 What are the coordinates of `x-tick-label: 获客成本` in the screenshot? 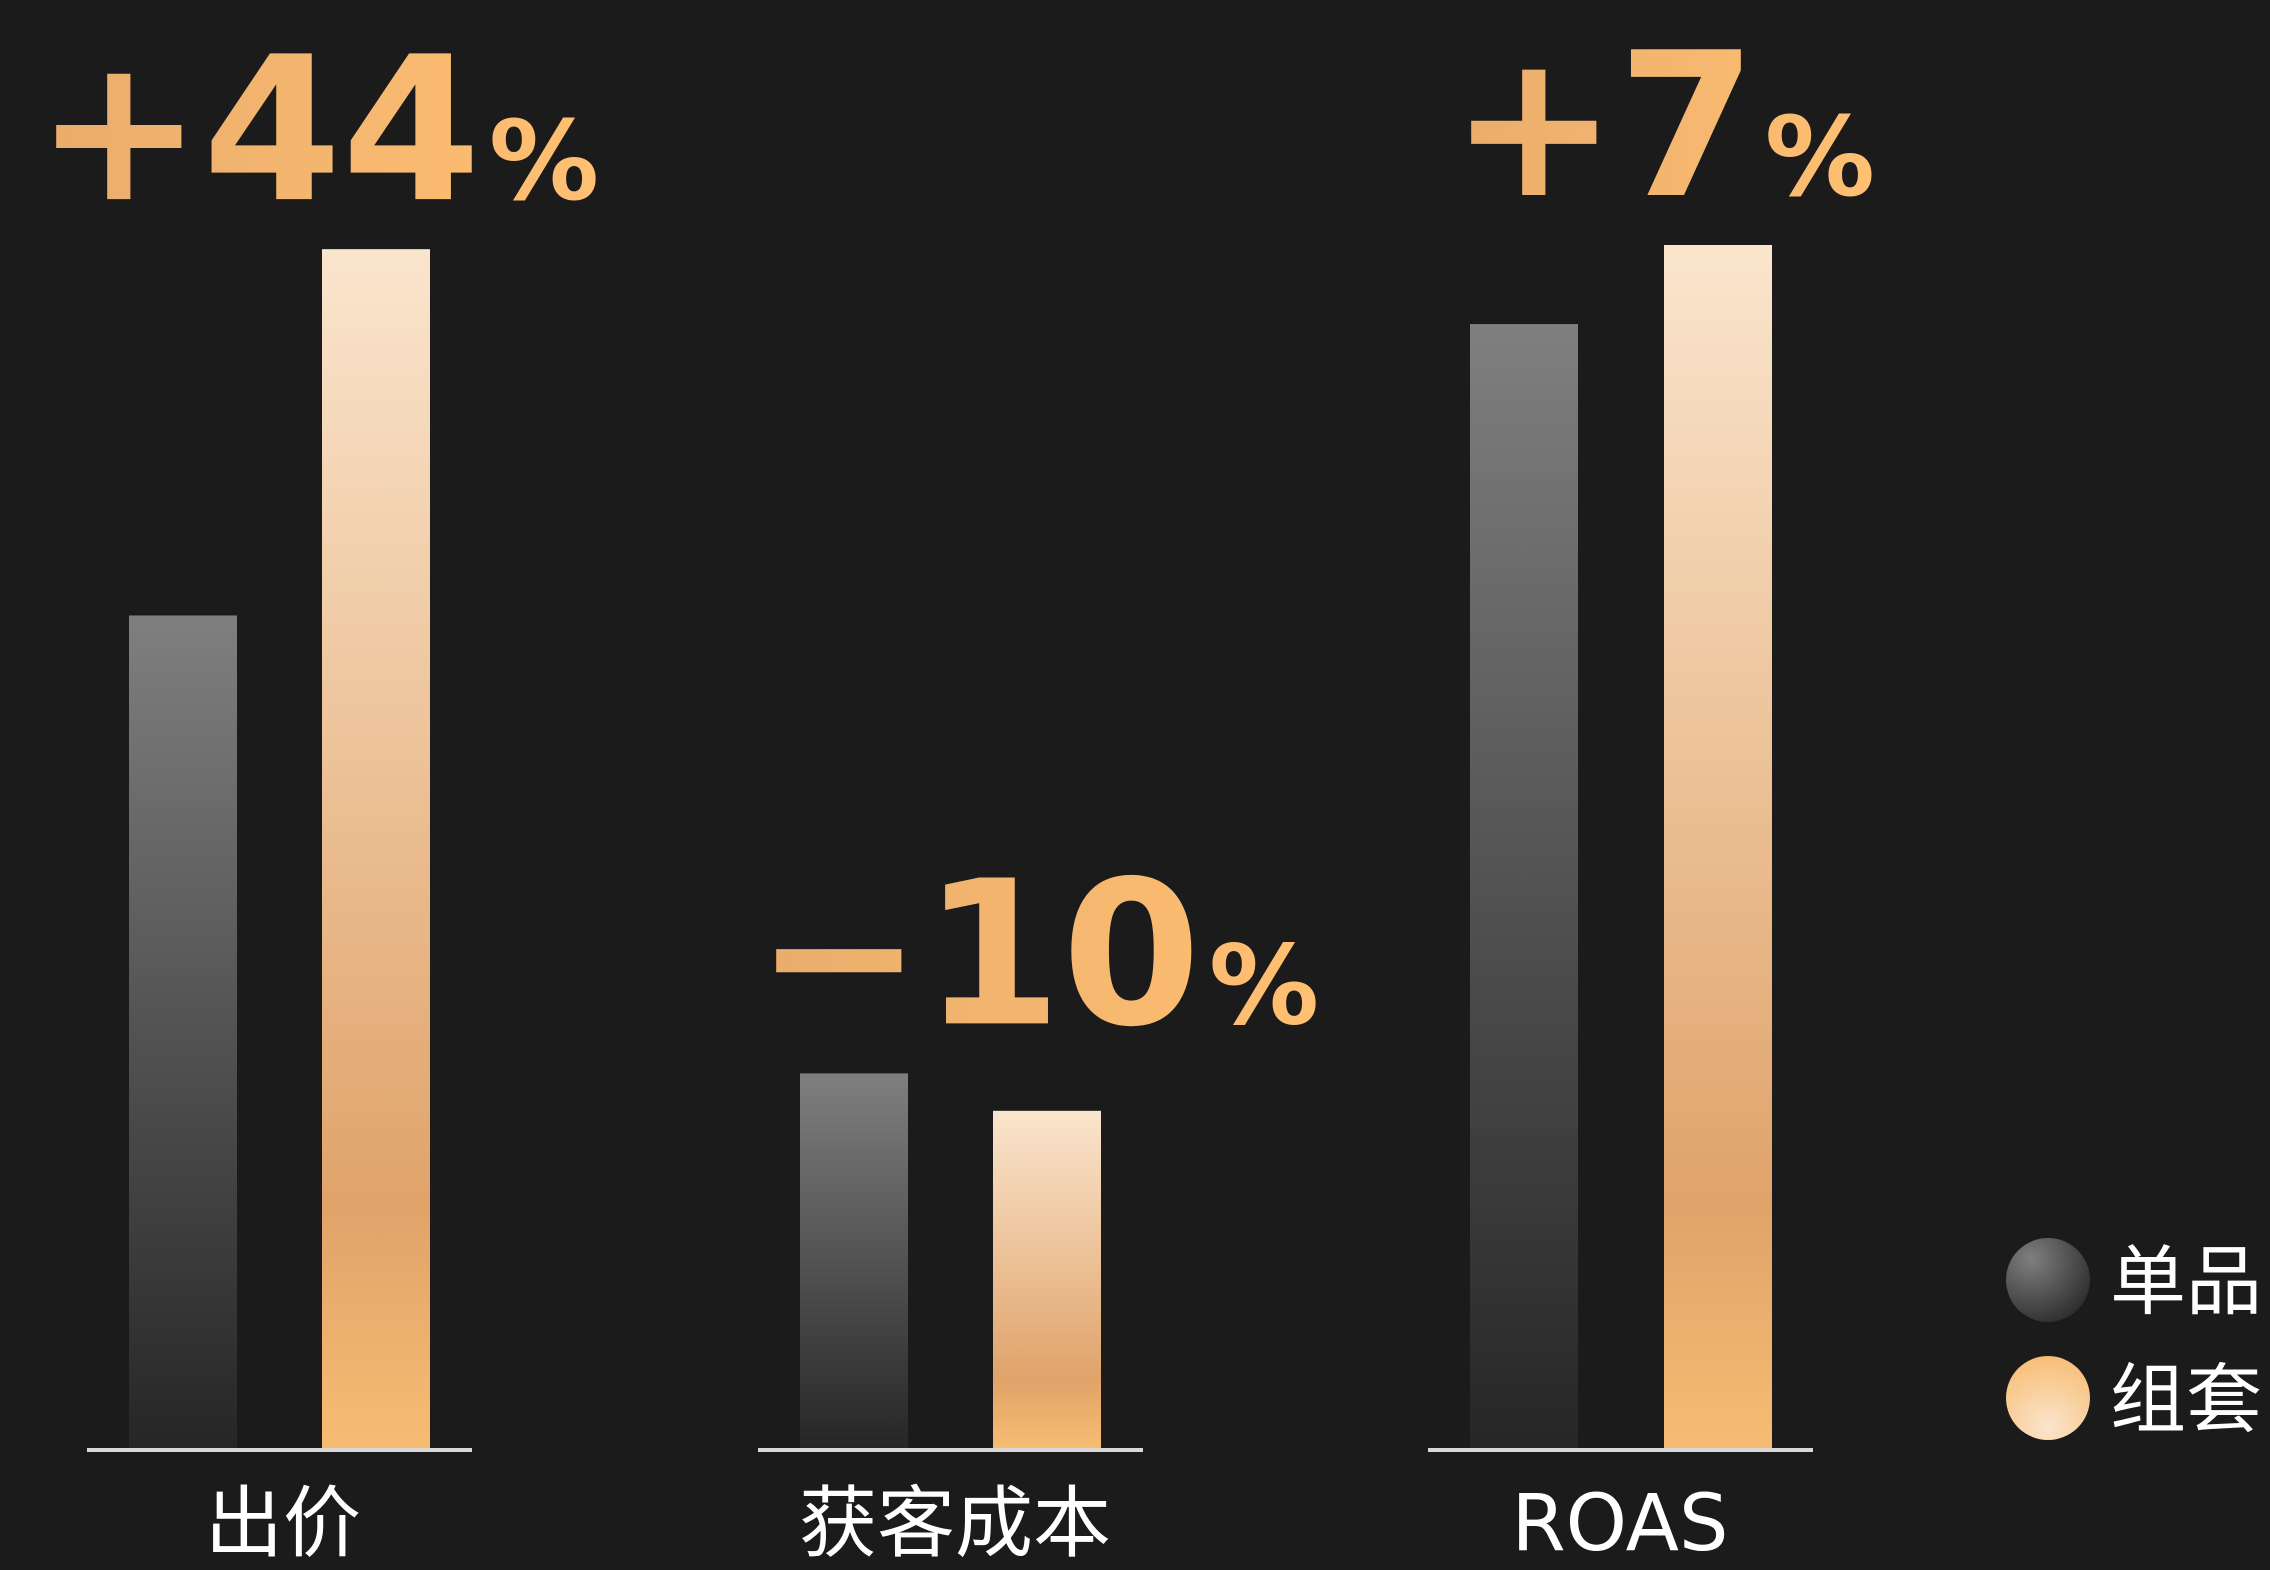 It's located at (955, 1524).